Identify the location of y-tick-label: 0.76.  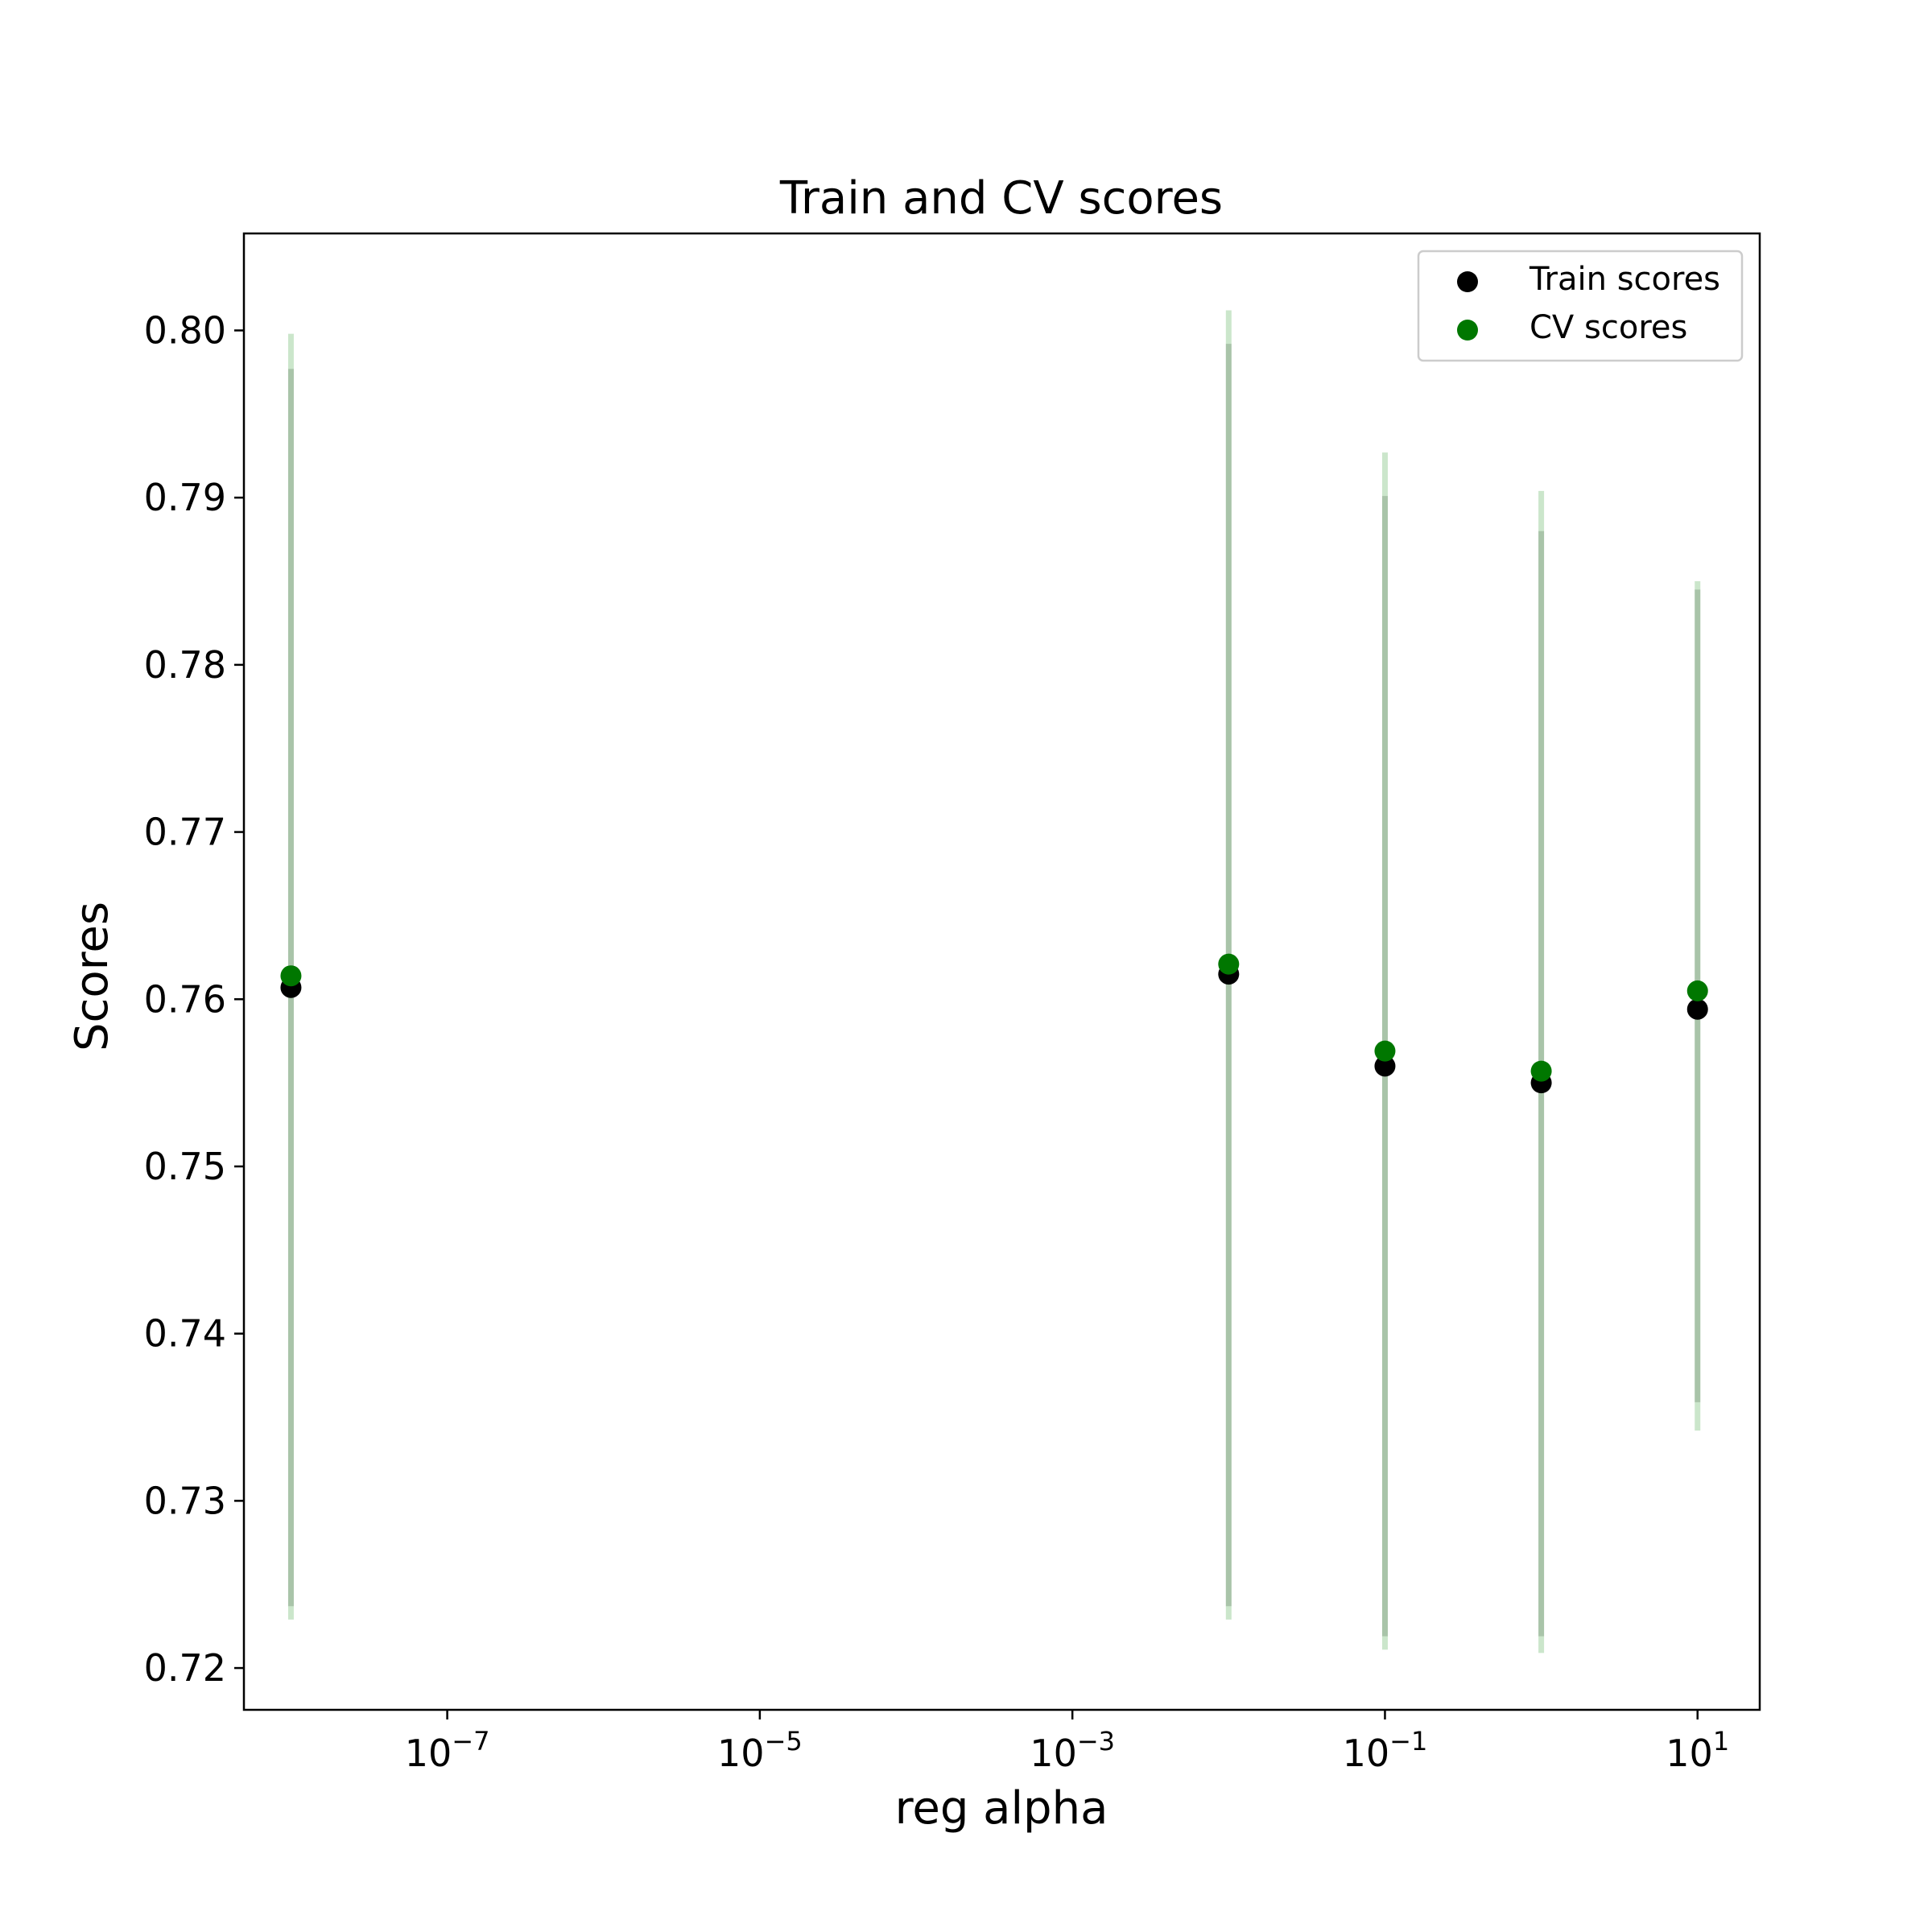
(185, 999).